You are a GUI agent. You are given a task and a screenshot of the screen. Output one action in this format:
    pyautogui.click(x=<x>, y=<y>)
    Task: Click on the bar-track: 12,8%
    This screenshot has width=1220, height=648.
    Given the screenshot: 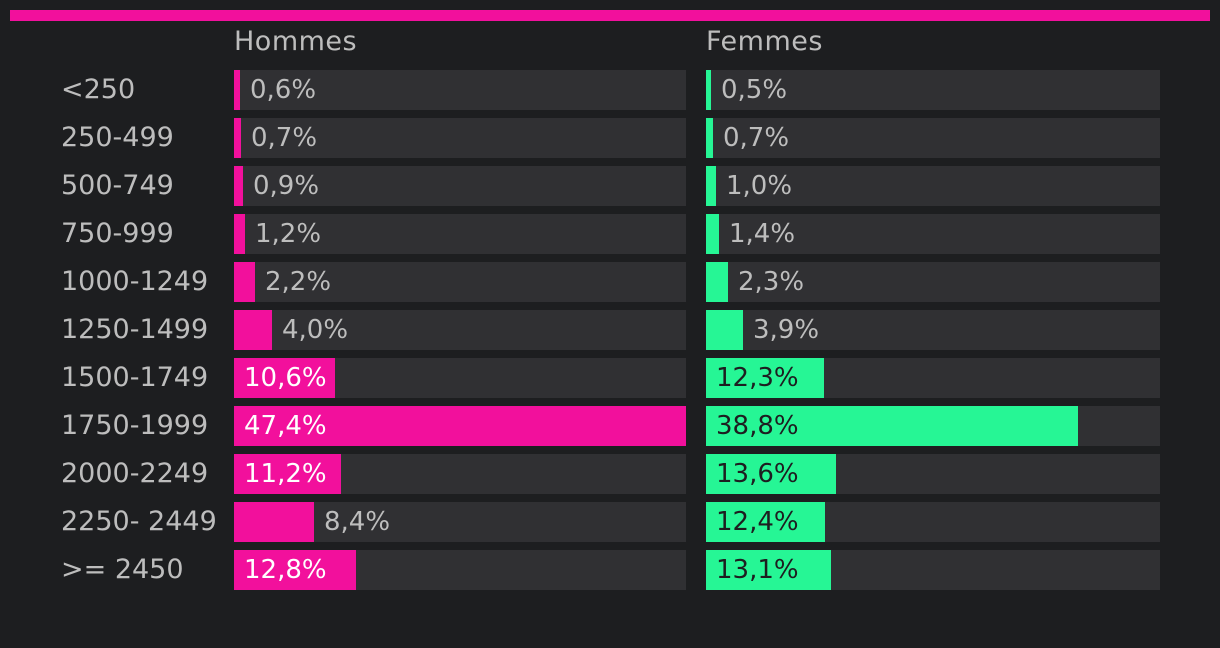 What is the action you would take?
    pyautogui.click(x=460, y=570)
    